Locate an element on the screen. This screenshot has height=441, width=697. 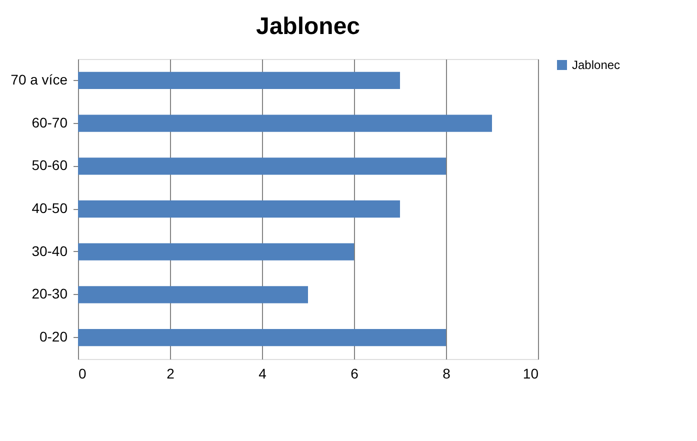
chart-title: Jablonec is located at coordinates (308, 26).